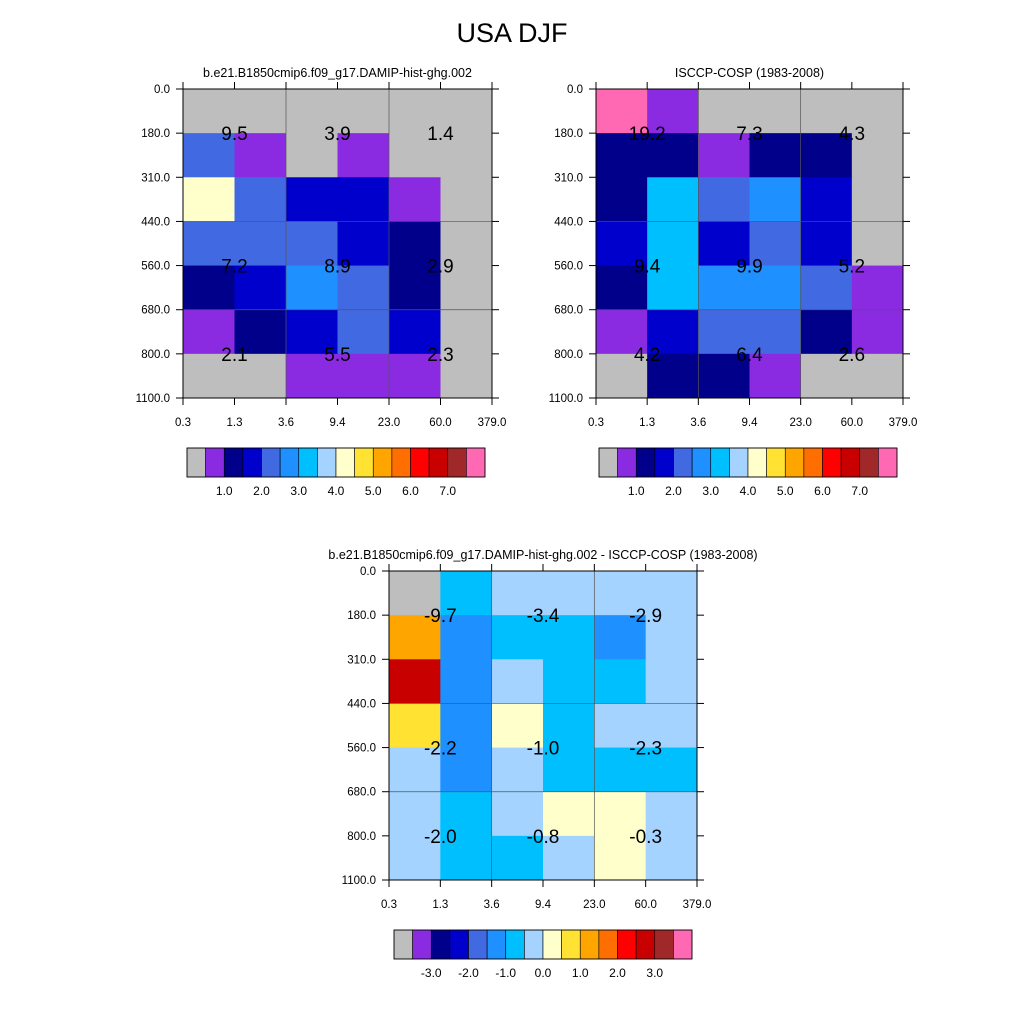 The image size is (1024, 1024). What do you see at coordinates (361, 660) in the screenshot?
I see `y-tick-label: 310.0` at bounding box center [361, 660].